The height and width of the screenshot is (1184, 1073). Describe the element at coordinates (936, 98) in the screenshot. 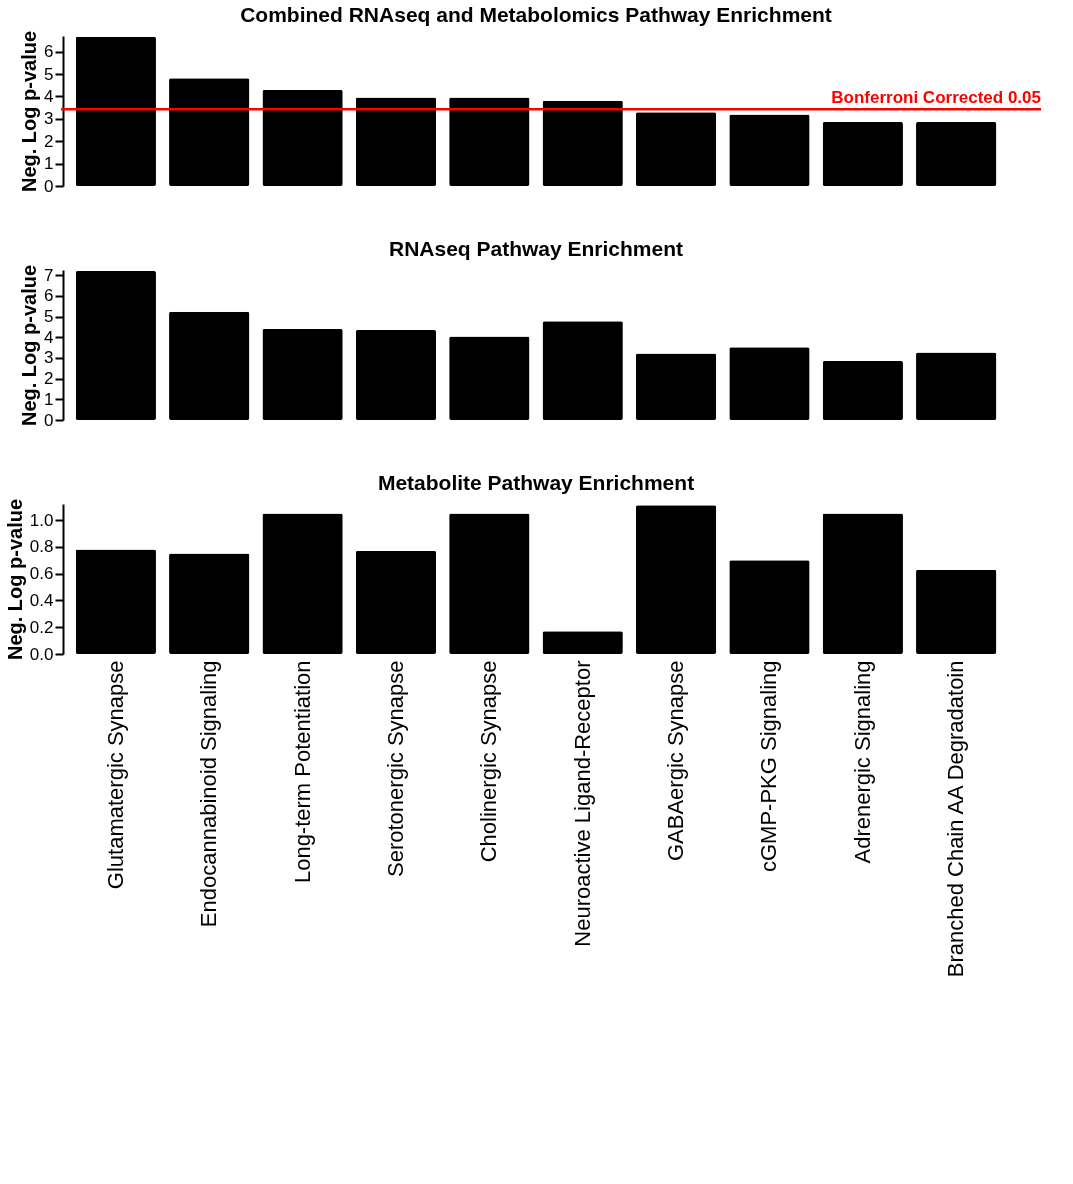

I see `ref-line-label: Bonferroni Corrected 0.05` at that location.